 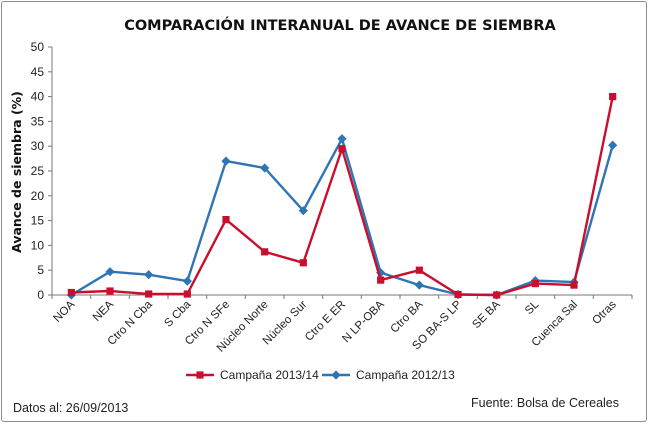 I want to click on y-tick-label: 5, so click(x=40, y=270).